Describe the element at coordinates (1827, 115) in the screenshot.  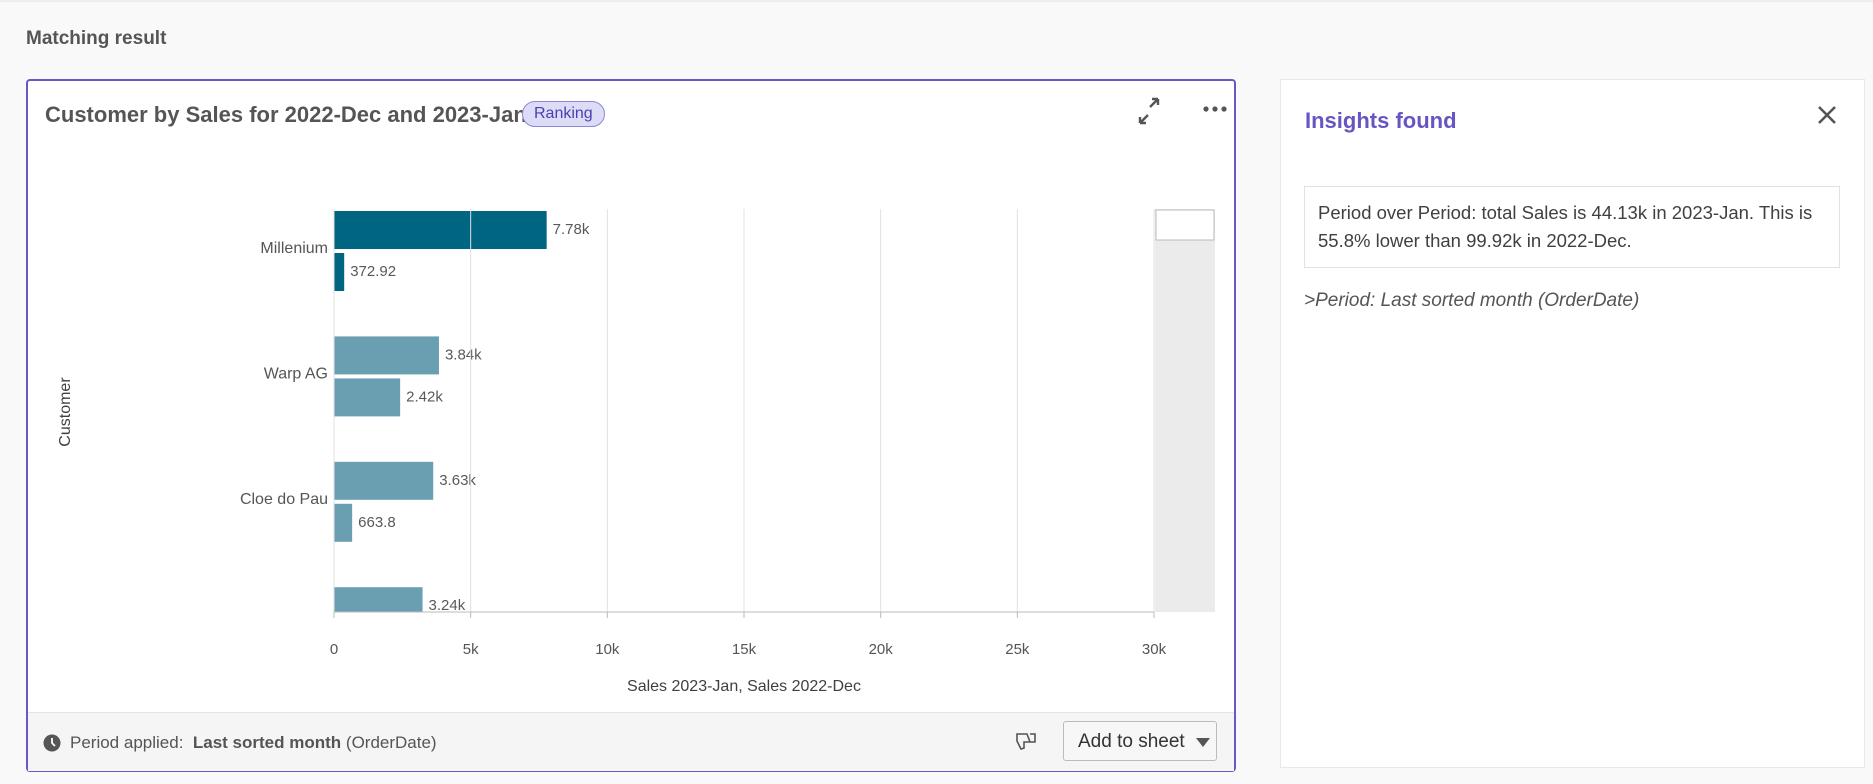
I see `close-icon` at that location.